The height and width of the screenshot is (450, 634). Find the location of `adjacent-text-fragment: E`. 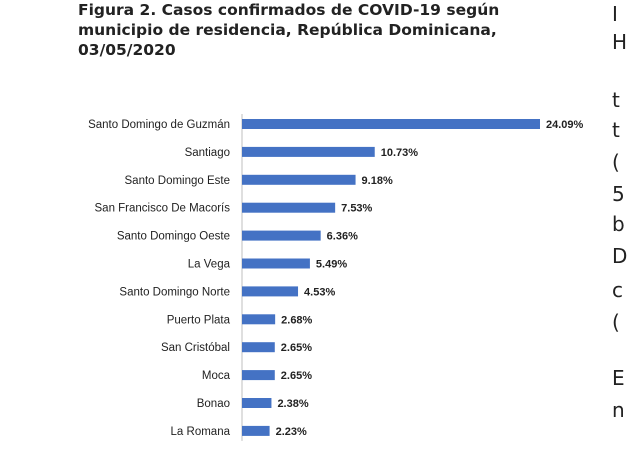

adjacent-text-fragment: E is located at coordinates (618, 378).